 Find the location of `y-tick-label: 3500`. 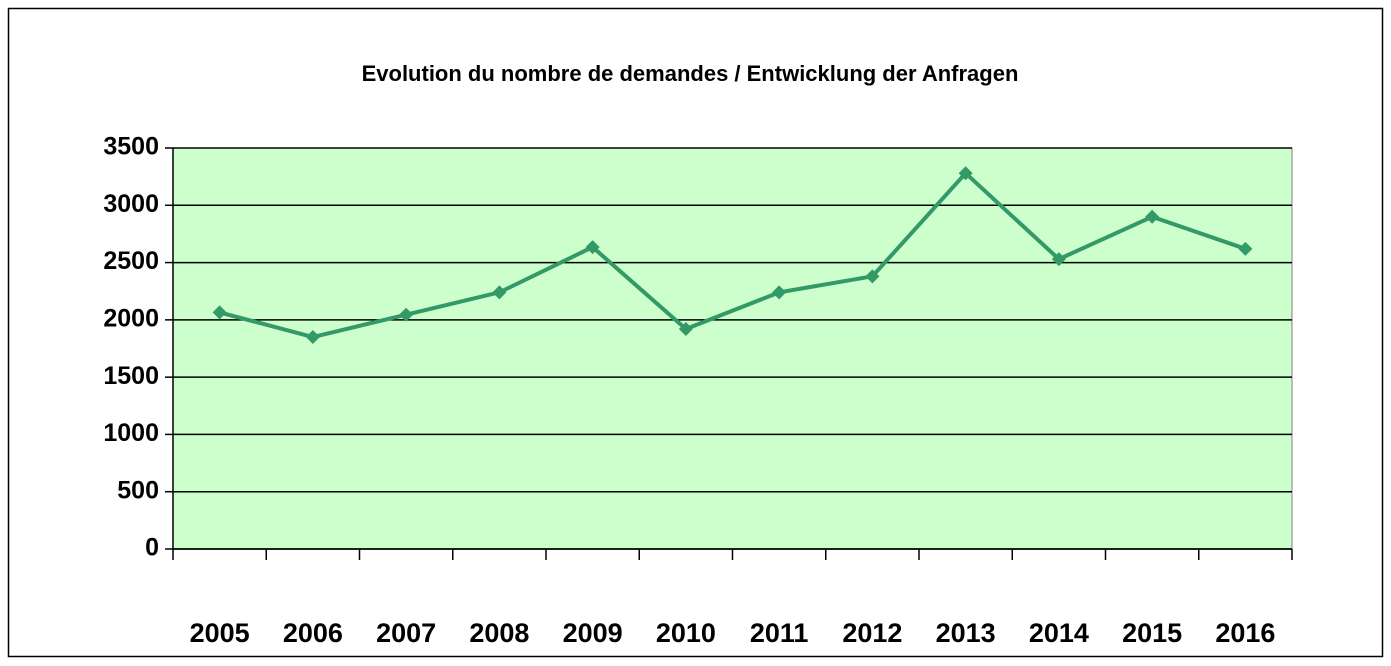

y-tick-label: 3500 is located at coordinates (131, 147).